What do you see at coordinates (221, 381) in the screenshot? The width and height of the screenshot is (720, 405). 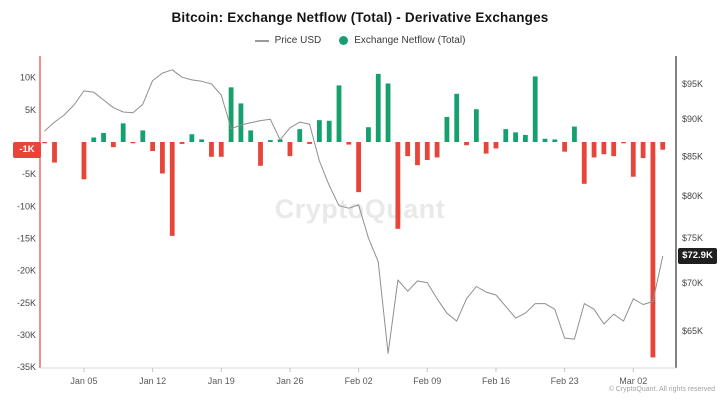 I see `svg-text: Jan 19` at bounding box center [221, 381].